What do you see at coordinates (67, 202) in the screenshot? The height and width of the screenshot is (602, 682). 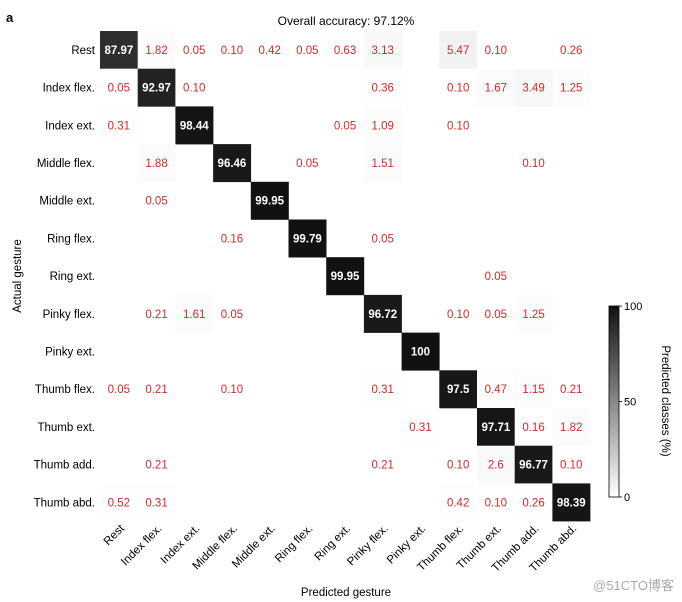 I see `row-tick-label: Middle ext.` at bounding box center [67, 202].